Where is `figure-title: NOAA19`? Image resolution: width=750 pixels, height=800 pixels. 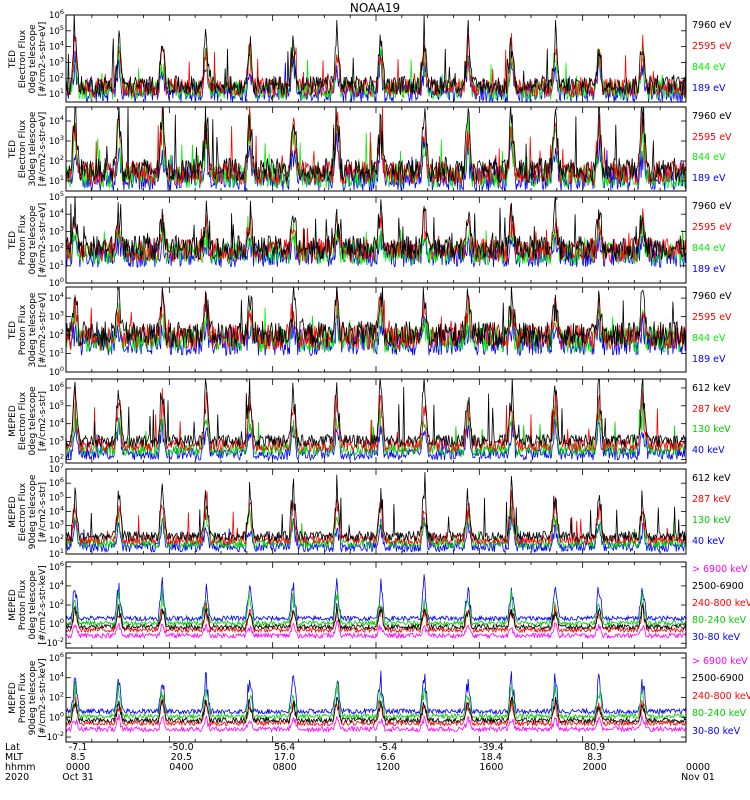
figure-title: NOAA19 is located at coordinates (375, 8).